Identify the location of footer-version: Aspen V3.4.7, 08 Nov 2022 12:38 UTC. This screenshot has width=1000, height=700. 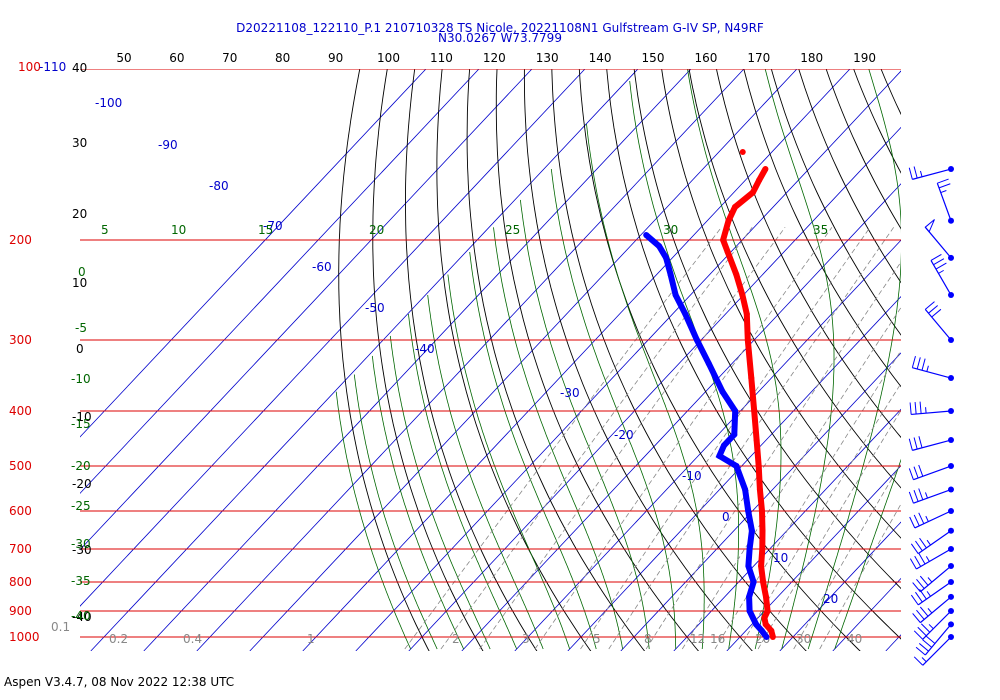
(119, 682).